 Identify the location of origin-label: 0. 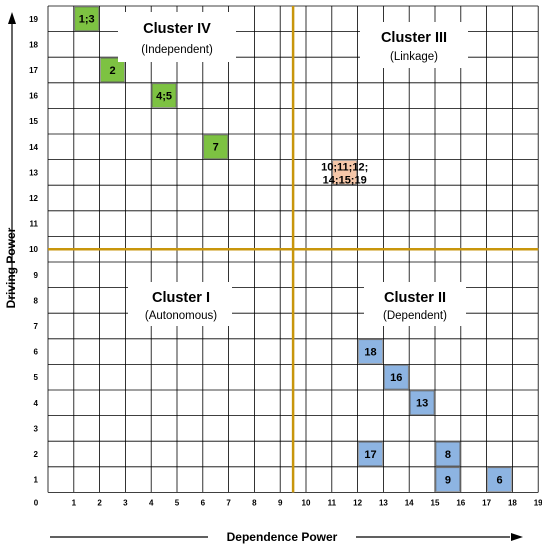
(36, 502).